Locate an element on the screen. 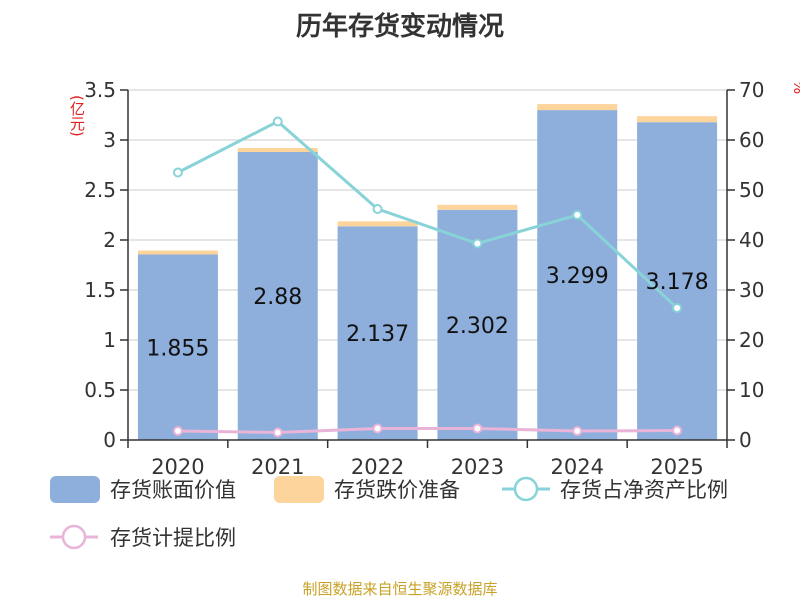 The width and height of the screenshot is (800, 600). x-tick-label: 2021 is located at coordinates (277, 467).